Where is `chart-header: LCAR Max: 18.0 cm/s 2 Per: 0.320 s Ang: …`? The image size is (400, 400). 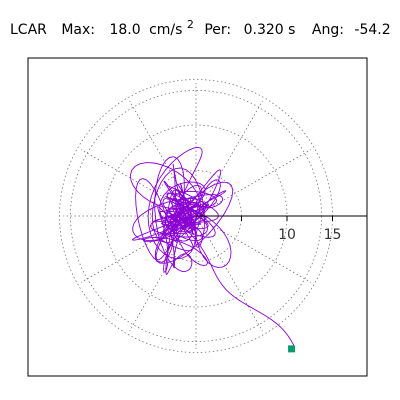
chart-header: LCAR Max: 18.0 cm/s 2 Per: 0.320 s Ang: … is located at coordinates (200, 27).